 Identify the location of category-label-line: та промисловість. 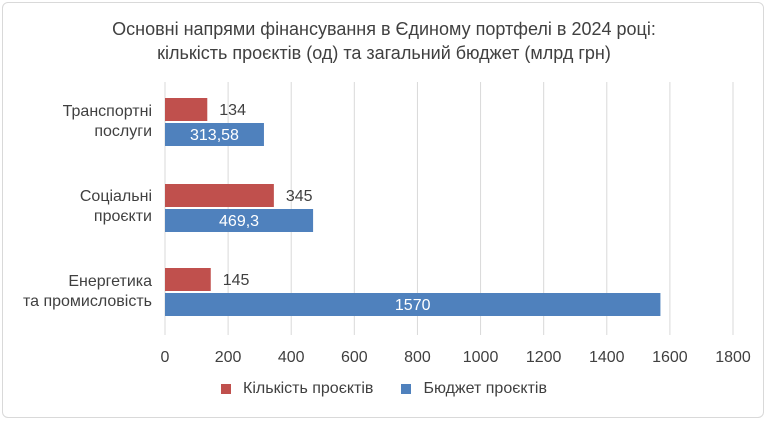
(87, 301).